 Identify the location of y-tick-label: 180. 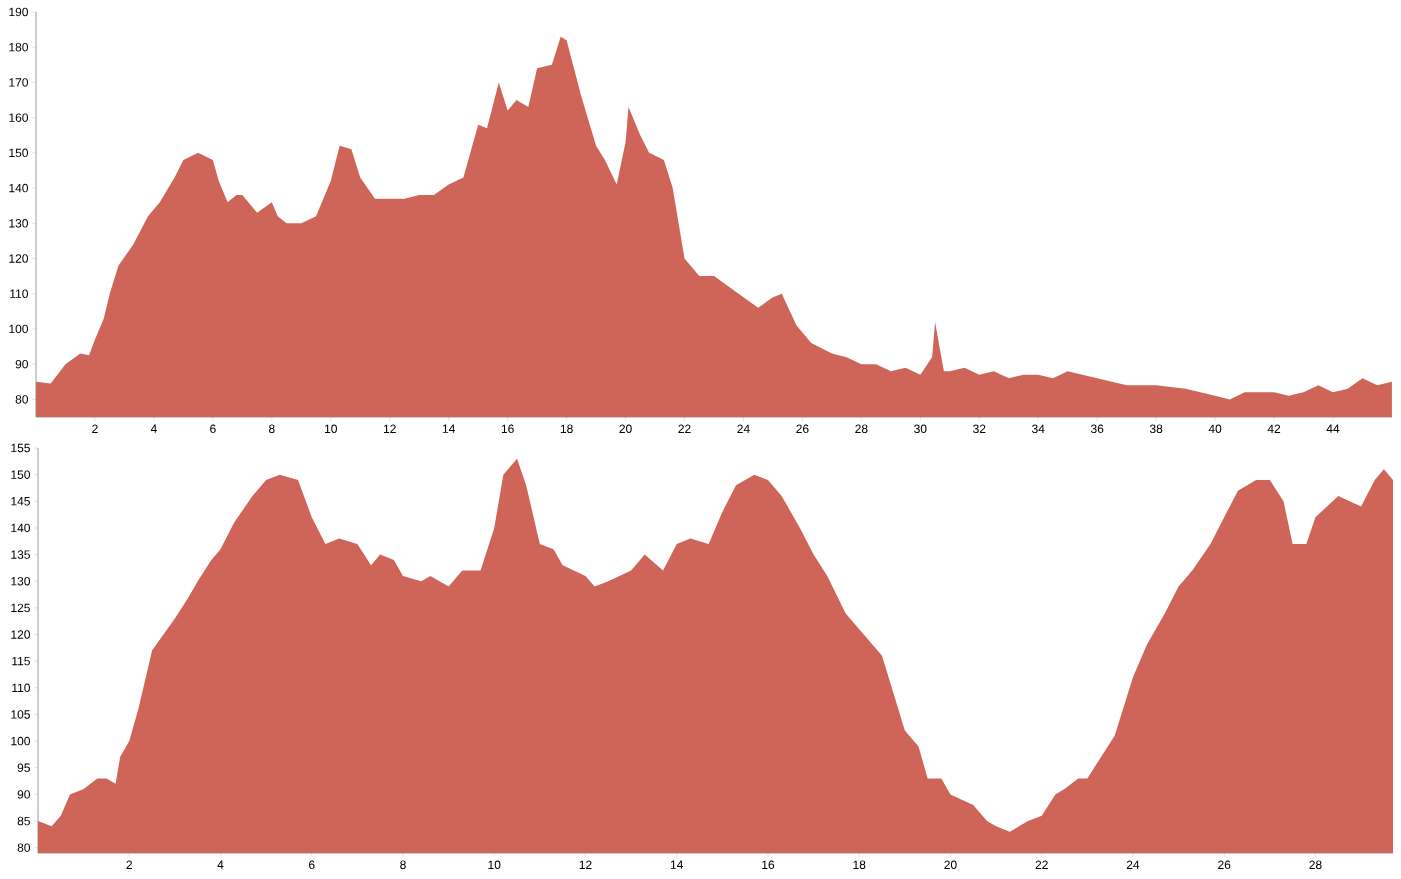
(18, 47).